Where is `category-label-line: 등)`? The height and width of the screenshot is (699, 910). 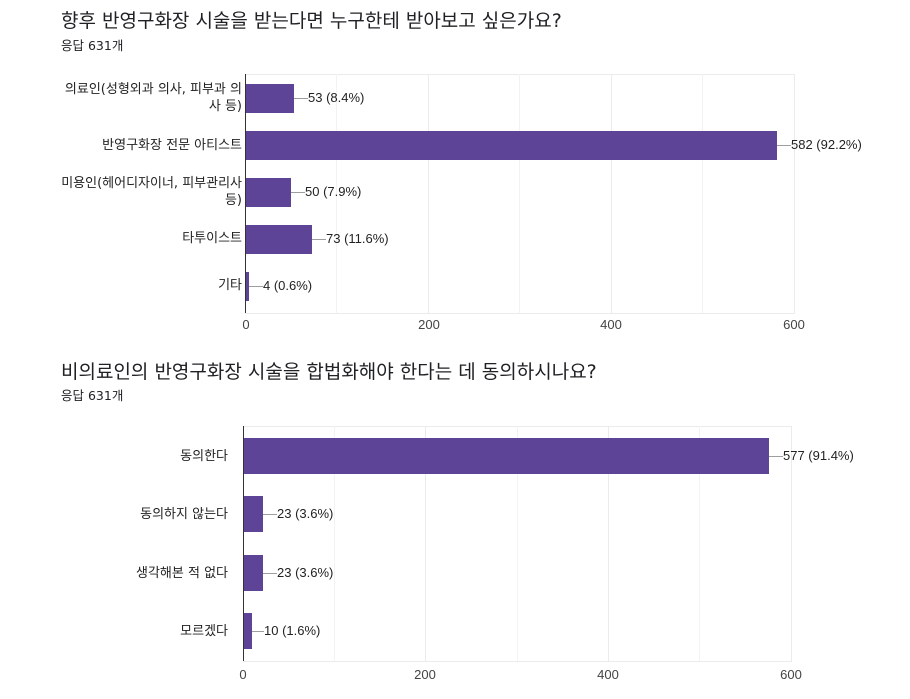 category-label-line: 등) is located at coordinates (233, 200).